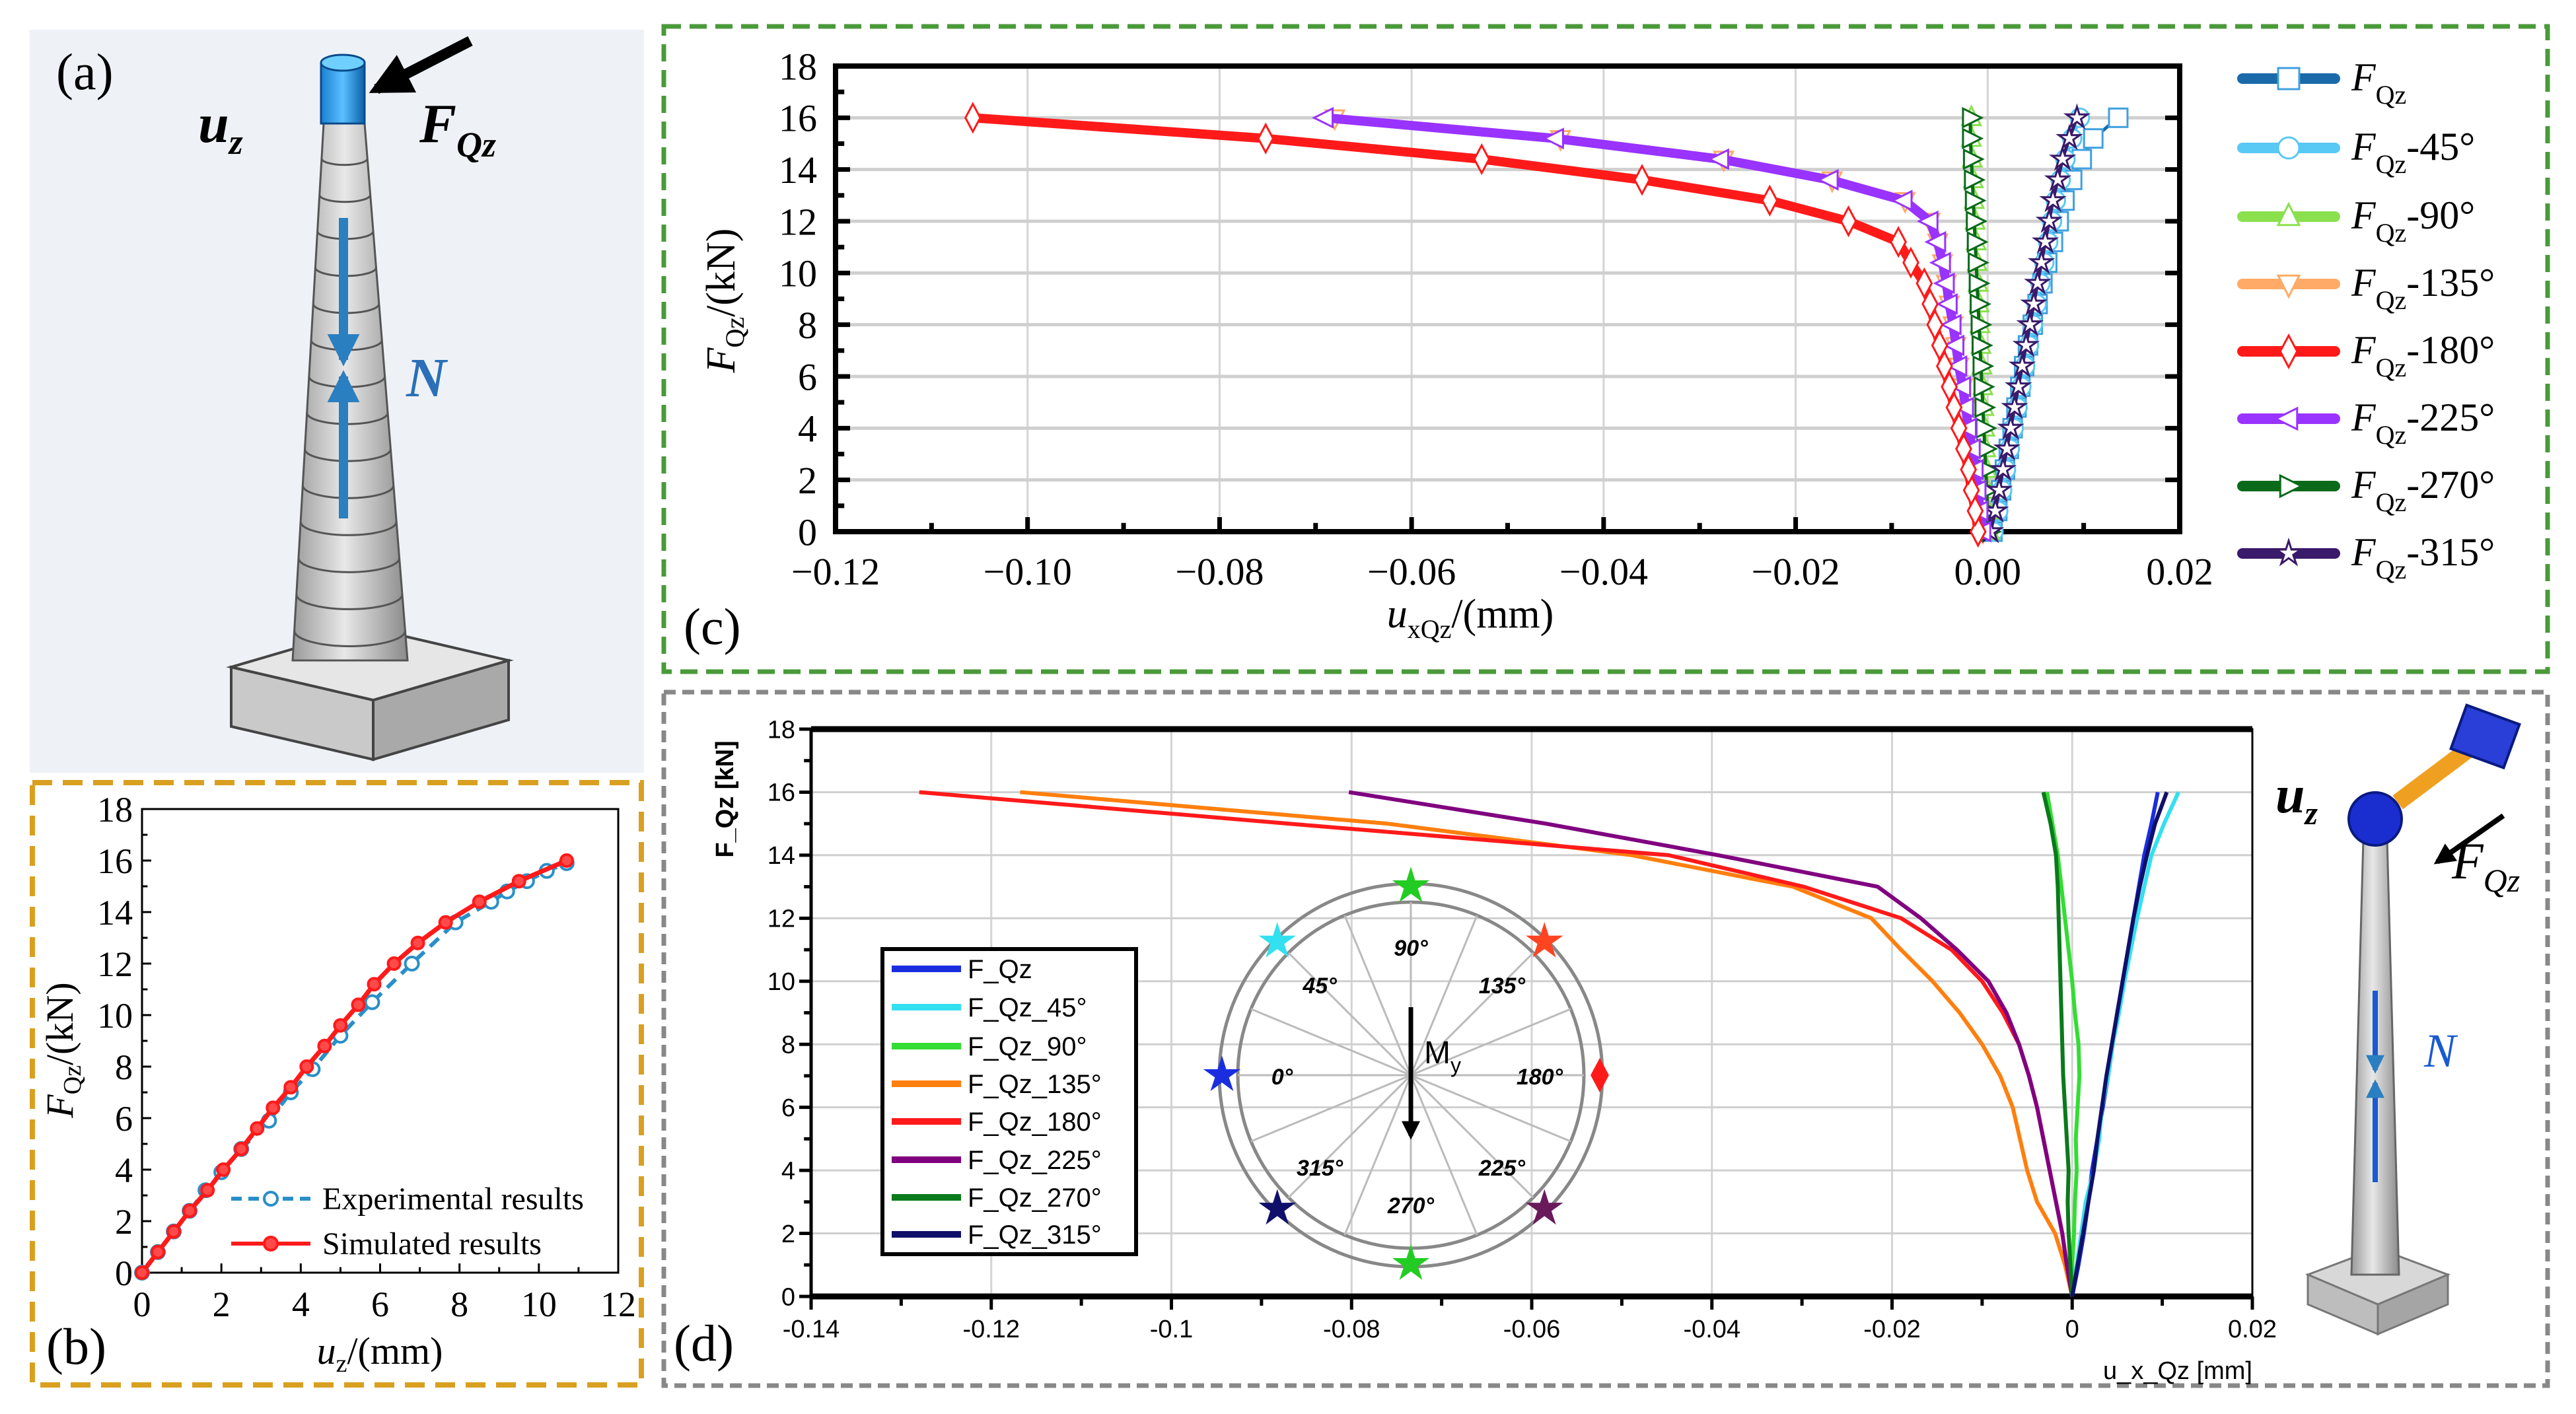 This screenshot has width=2576, height=1414. Describe the element at coordinates (782, 730) in the screenshot. I see `y-tick-label: 18` at that location.